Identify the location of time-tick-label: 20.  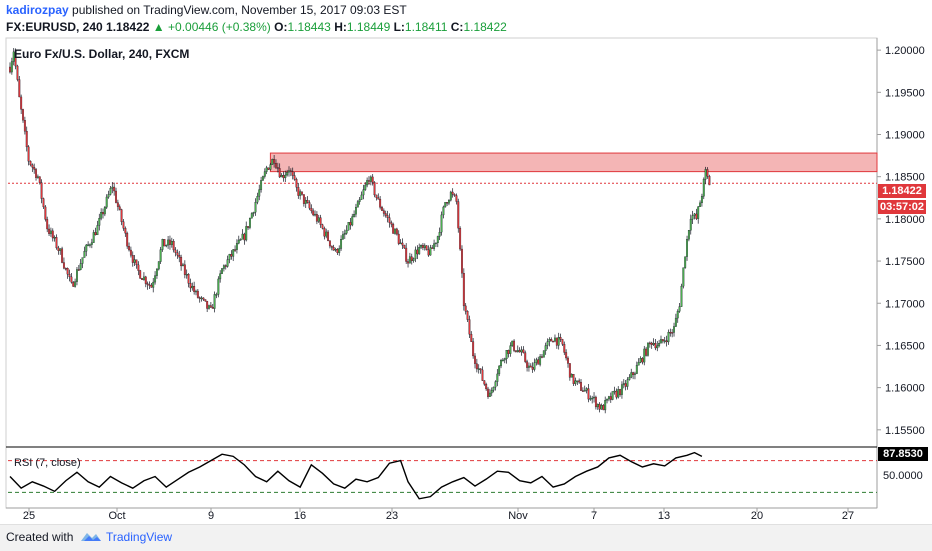
(757, 516).